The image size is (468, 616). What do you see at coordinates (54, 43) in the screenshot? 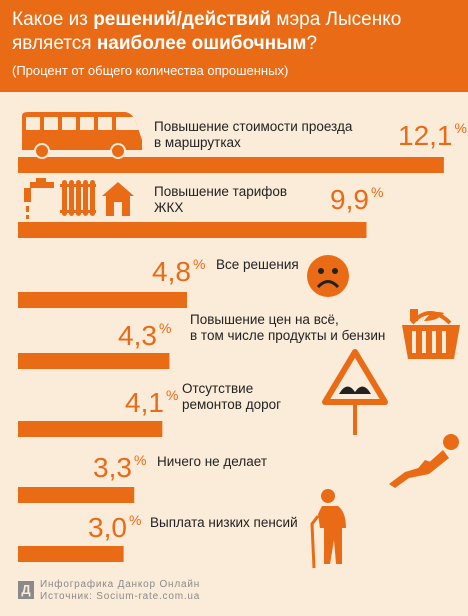
I see `title-text: является` at bounding box center [54, 43].